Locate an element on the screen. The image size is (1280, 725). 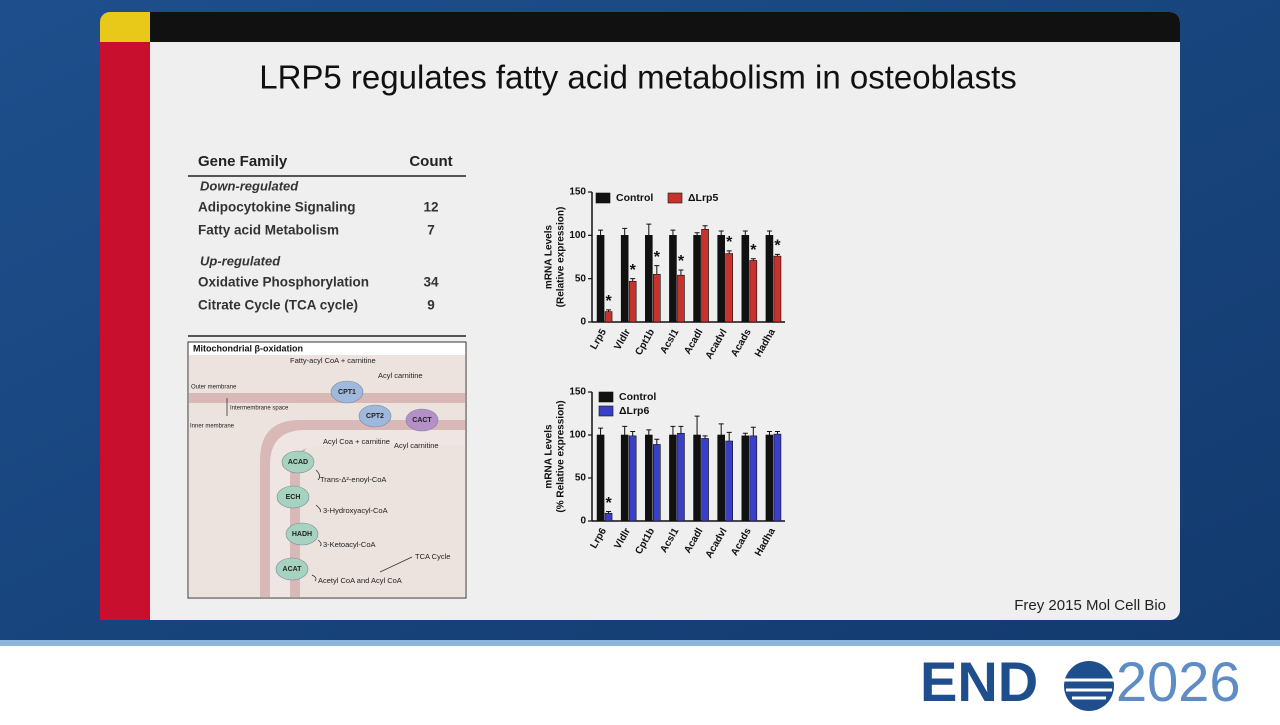
table-cell: 34 is located at coordinates (431, 282).